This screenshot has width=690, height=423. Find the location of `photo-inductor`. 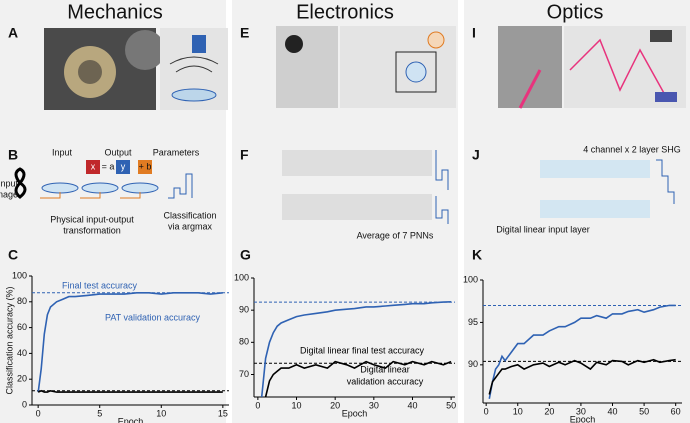

photo-inductor is located at coordinates (294, 44).